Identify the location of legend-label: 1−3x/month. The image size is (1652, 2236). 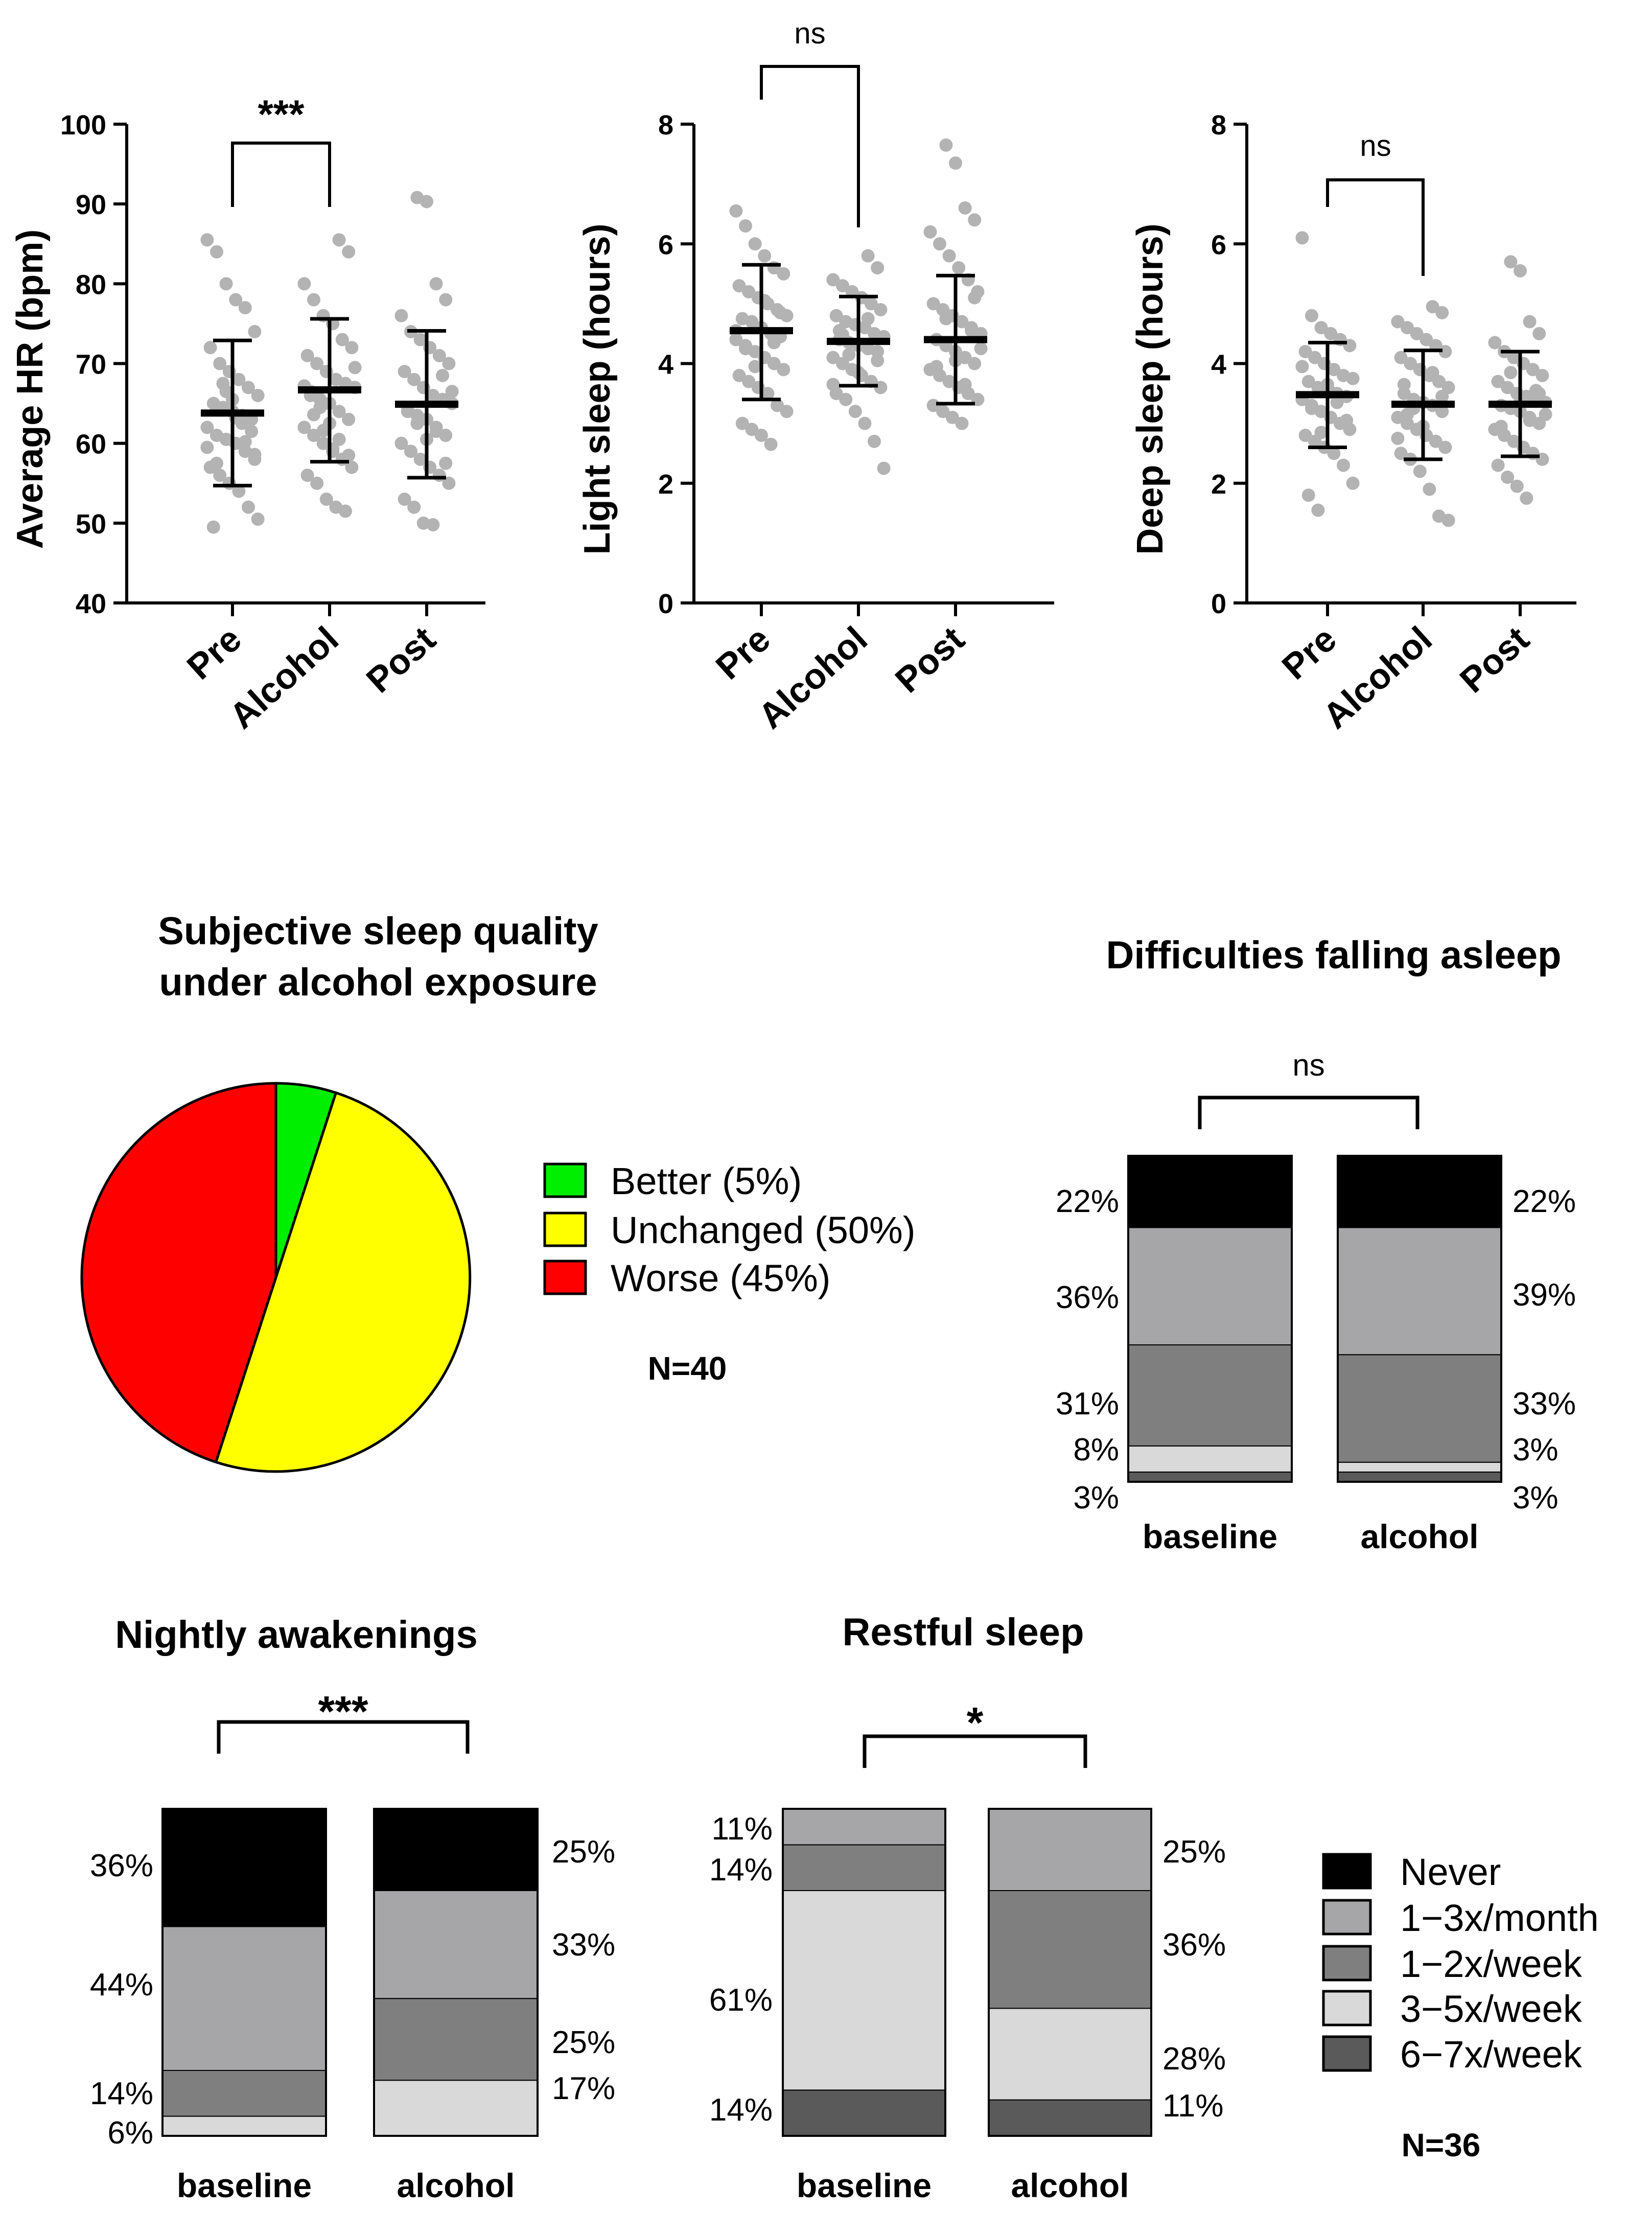
(1500, 1918).